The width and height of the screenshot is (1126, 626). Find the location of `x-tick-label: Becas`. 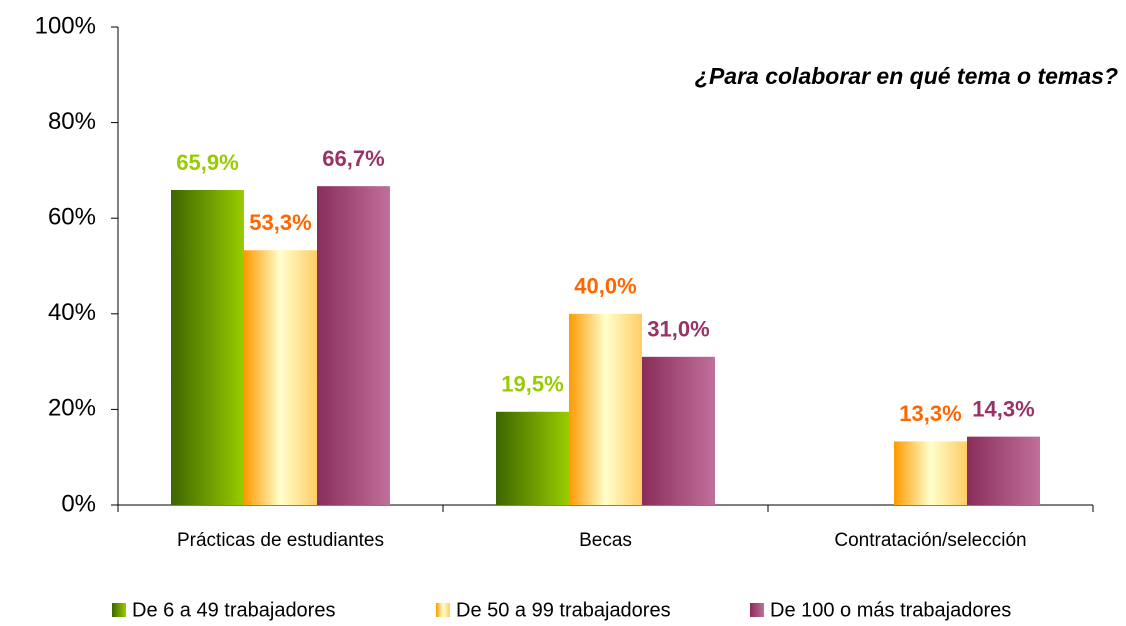

x-tick-label: Becas is located at coordinates (605, 540).